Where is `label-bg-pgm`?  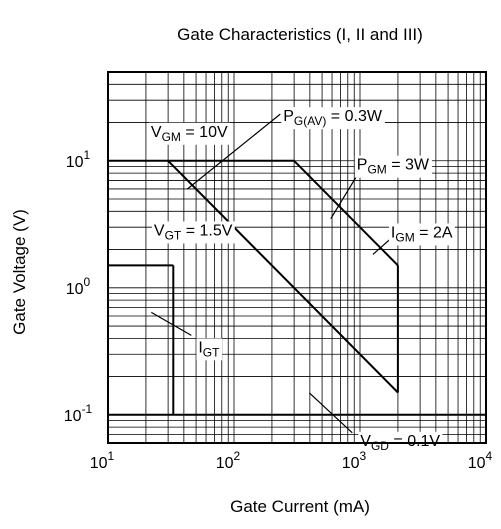
label-bg-pgm is located at coordinates (393, 166).